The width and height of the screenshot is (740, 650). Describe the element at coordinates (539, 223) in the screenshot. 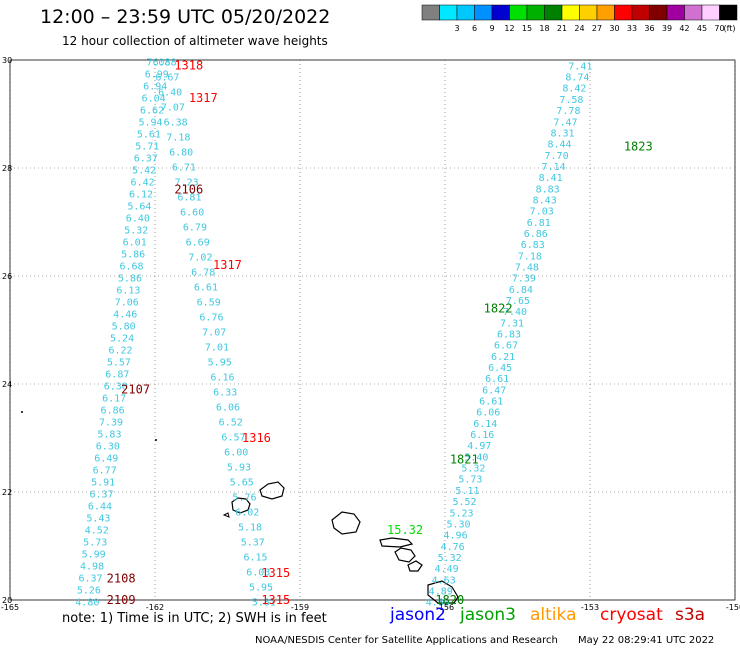

I see `wave-height-value: 6.81` at that location.